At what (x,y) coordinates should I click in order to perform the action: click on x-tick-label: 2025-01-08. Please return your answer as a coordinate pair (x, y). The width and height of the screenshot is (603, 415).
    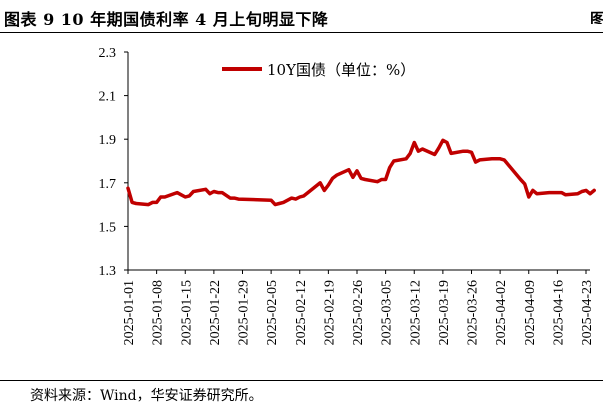
    Looking at the image, I should click on (158, 312).